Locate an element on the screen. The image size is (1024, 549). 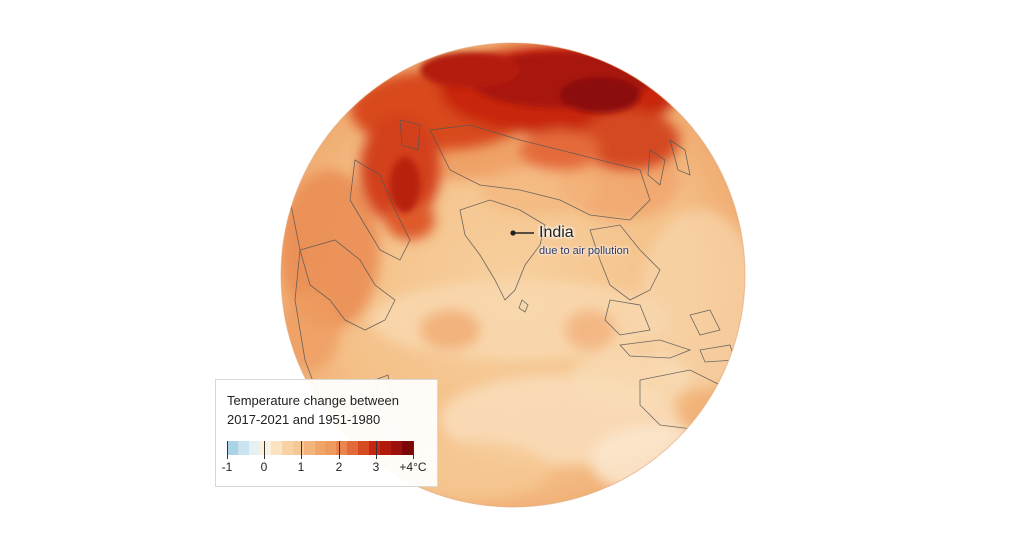
india-annotation: India due to air pollution is located at coordinates (584, 241).